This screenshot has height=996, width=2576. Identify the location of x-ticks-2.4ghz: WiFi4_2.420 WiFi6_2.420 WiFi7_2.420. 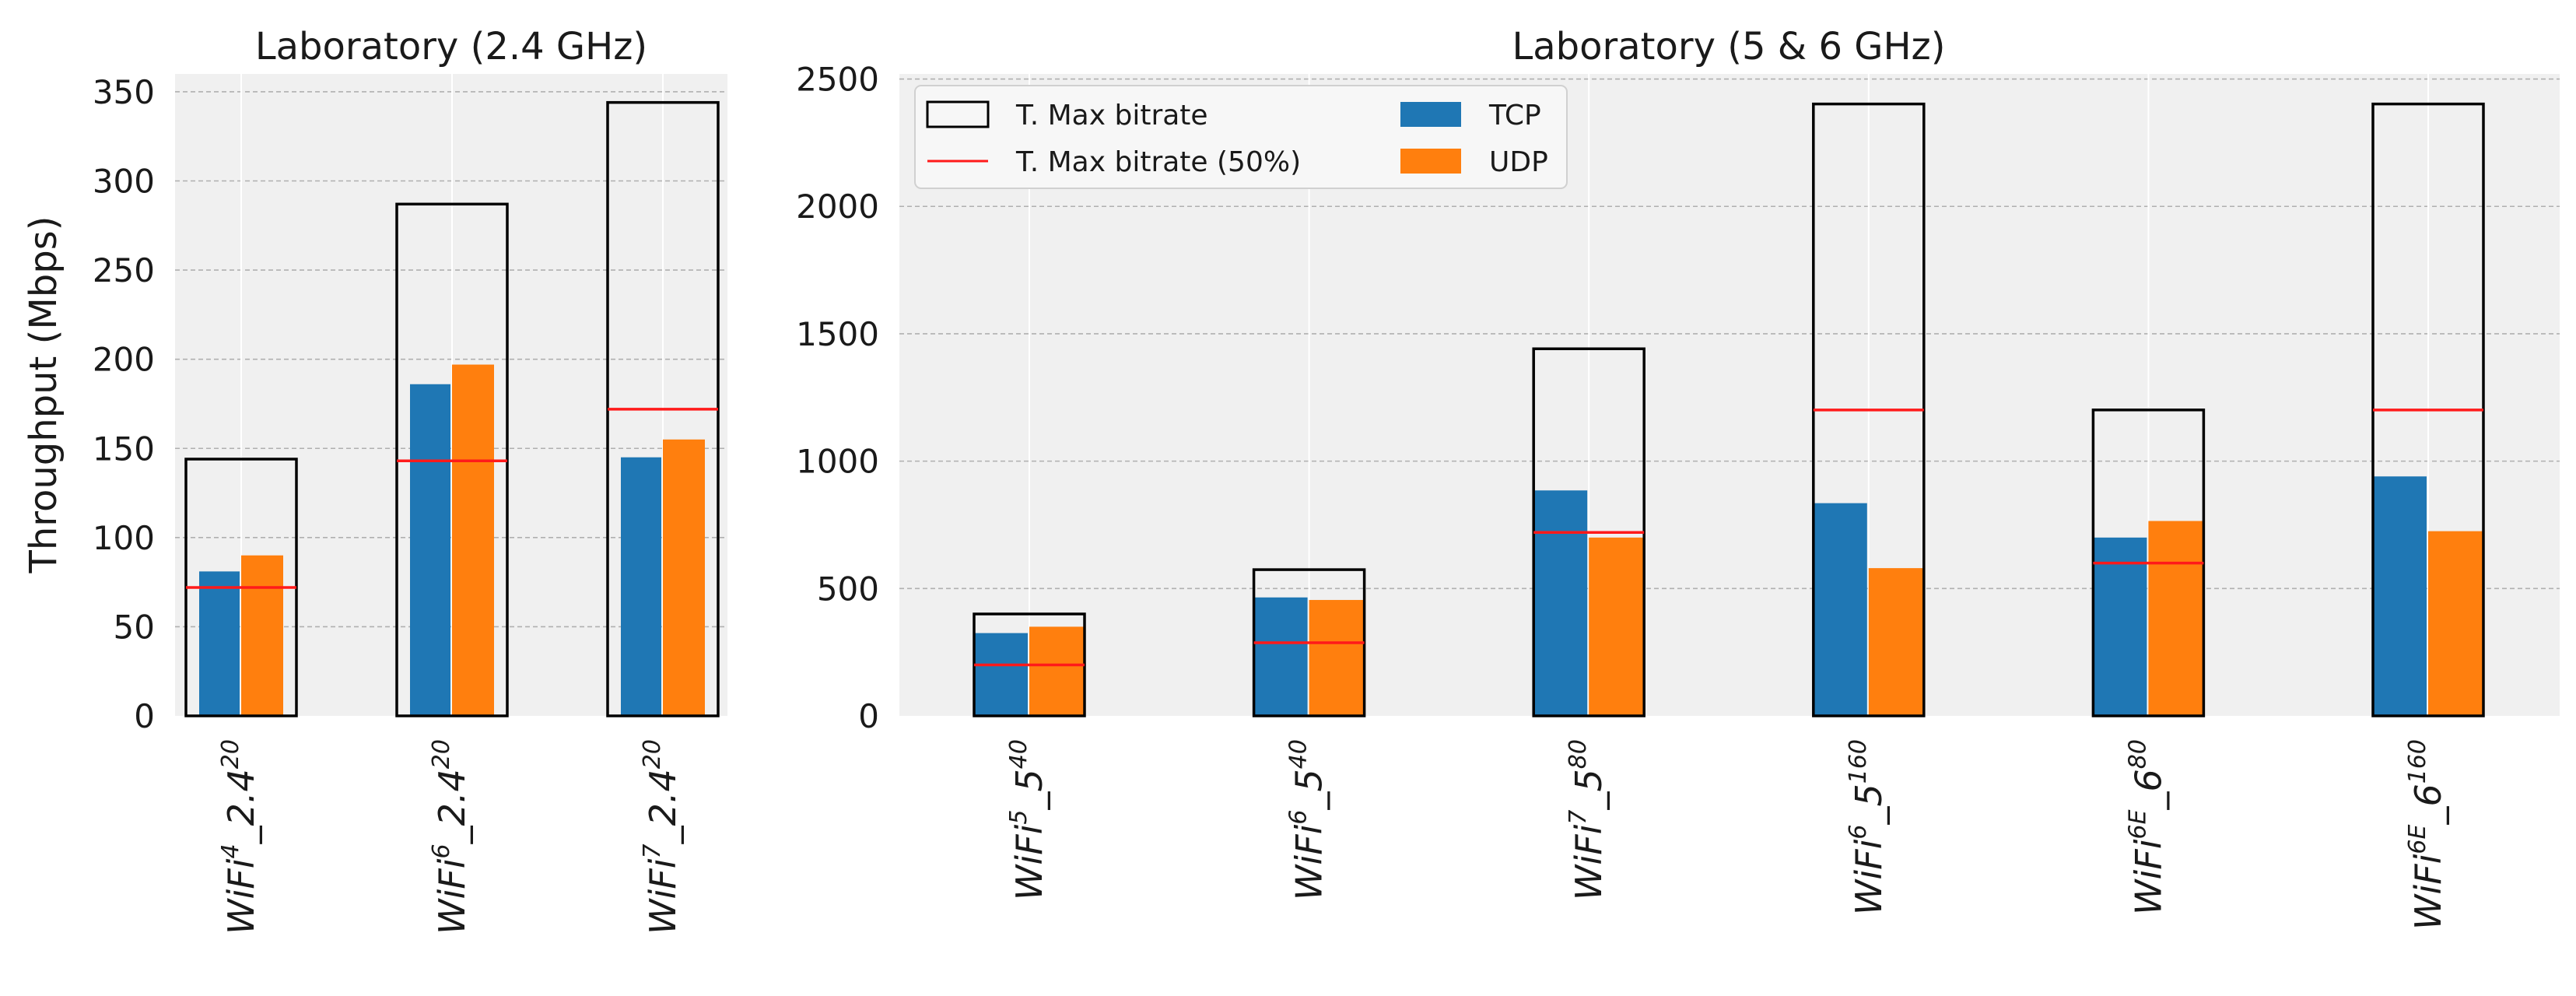
(450, 837).